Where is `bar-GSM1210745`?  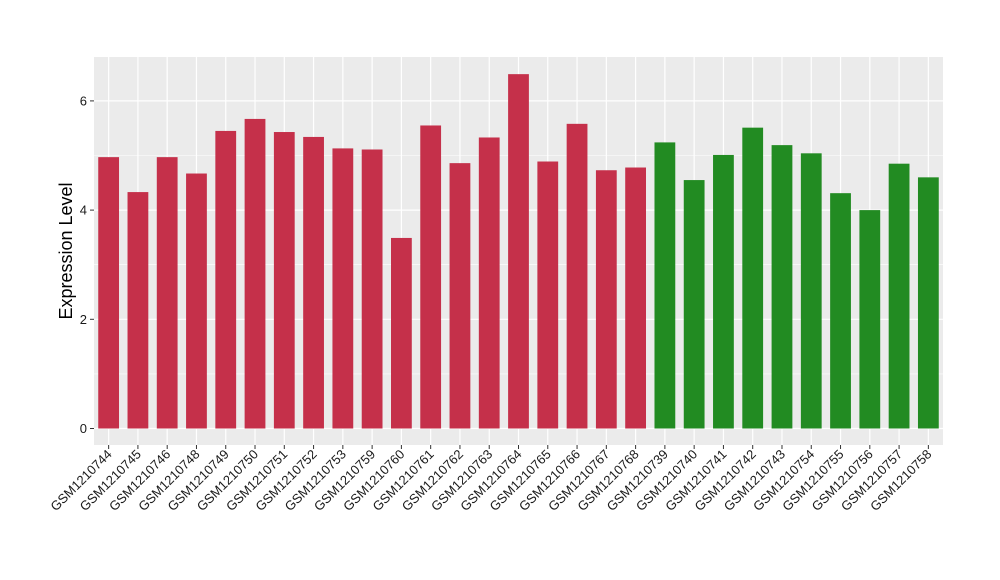 bar-GSM1210745 is located at coordinates (138, 310).